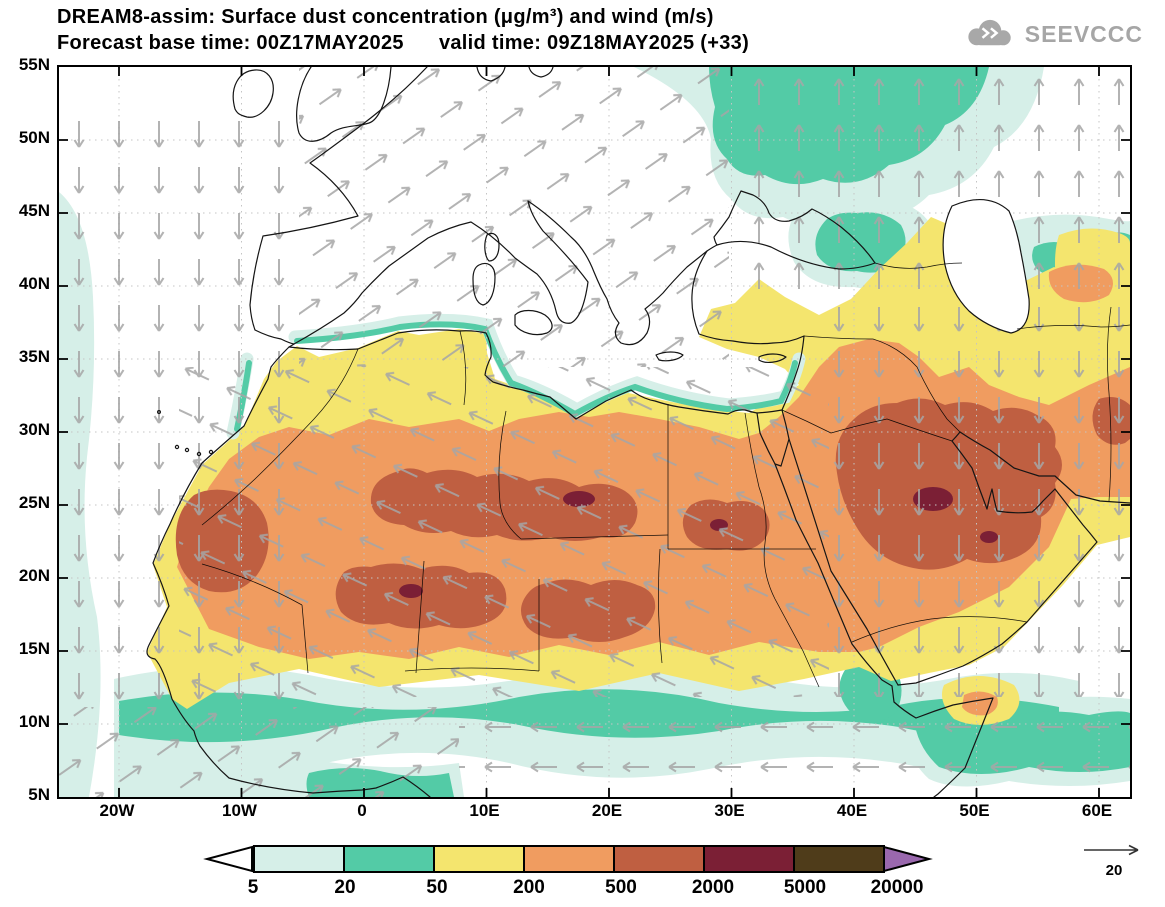  I want to click on x-axis-label: 40E, so click(852, 810).